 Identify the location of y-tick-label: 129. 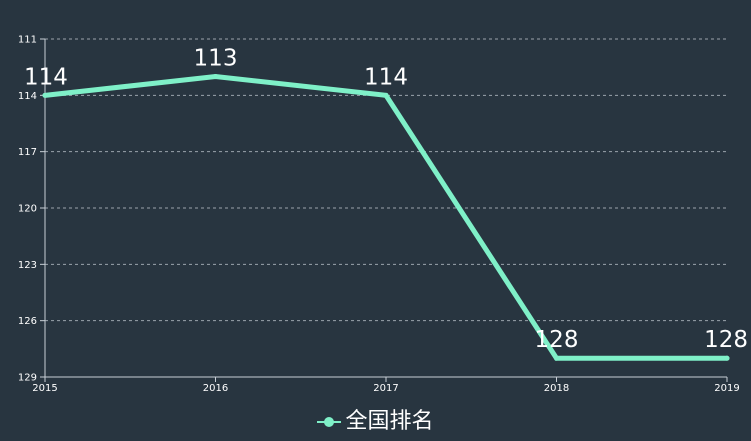
(27, 378).